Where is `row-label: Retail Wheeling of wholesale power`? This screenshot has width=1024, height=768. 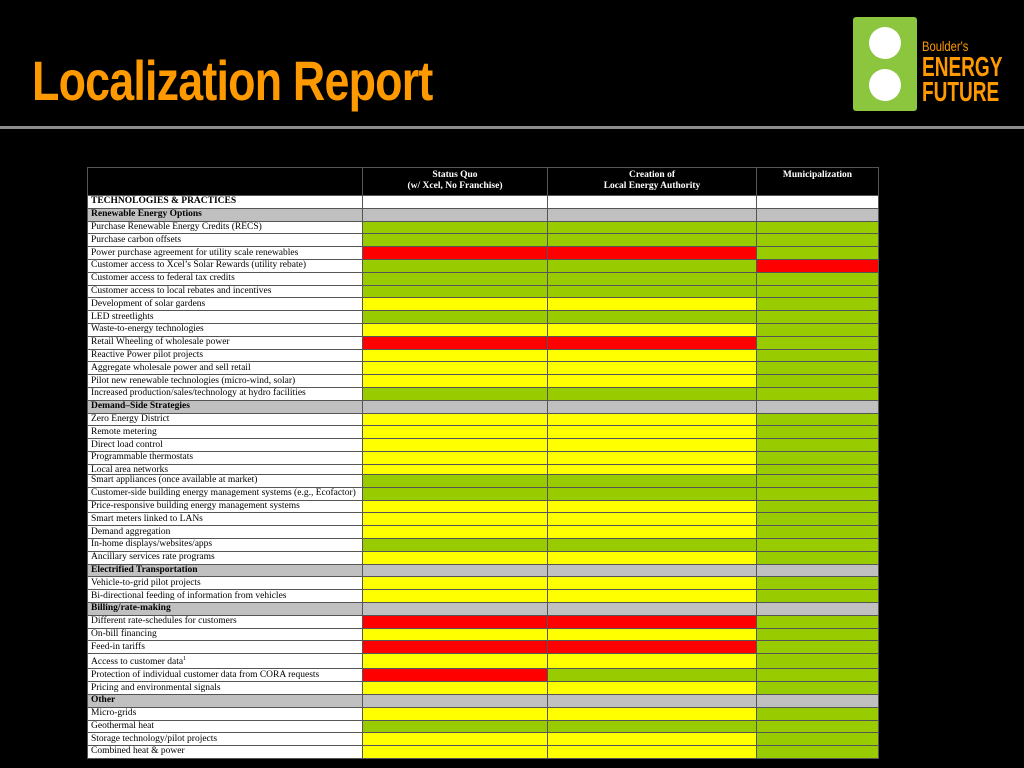 row-label: Retail Wheeling of wholesale power is located at coordinates (225, 342).